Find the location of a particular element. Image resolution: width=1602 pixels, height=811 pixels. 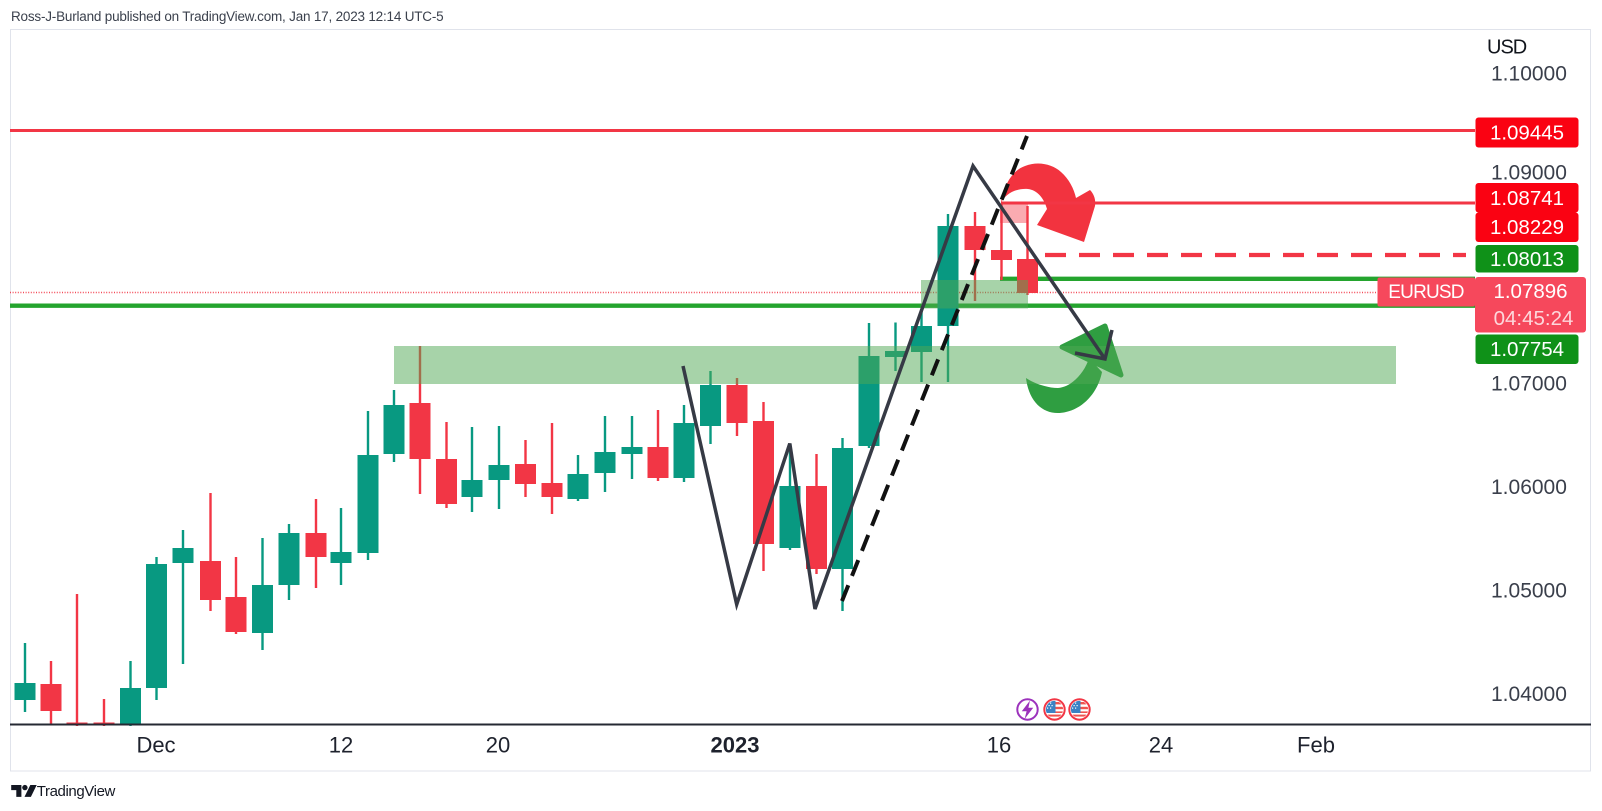

svg-text: 04:45:24 is located at coordinates (1534, 318).